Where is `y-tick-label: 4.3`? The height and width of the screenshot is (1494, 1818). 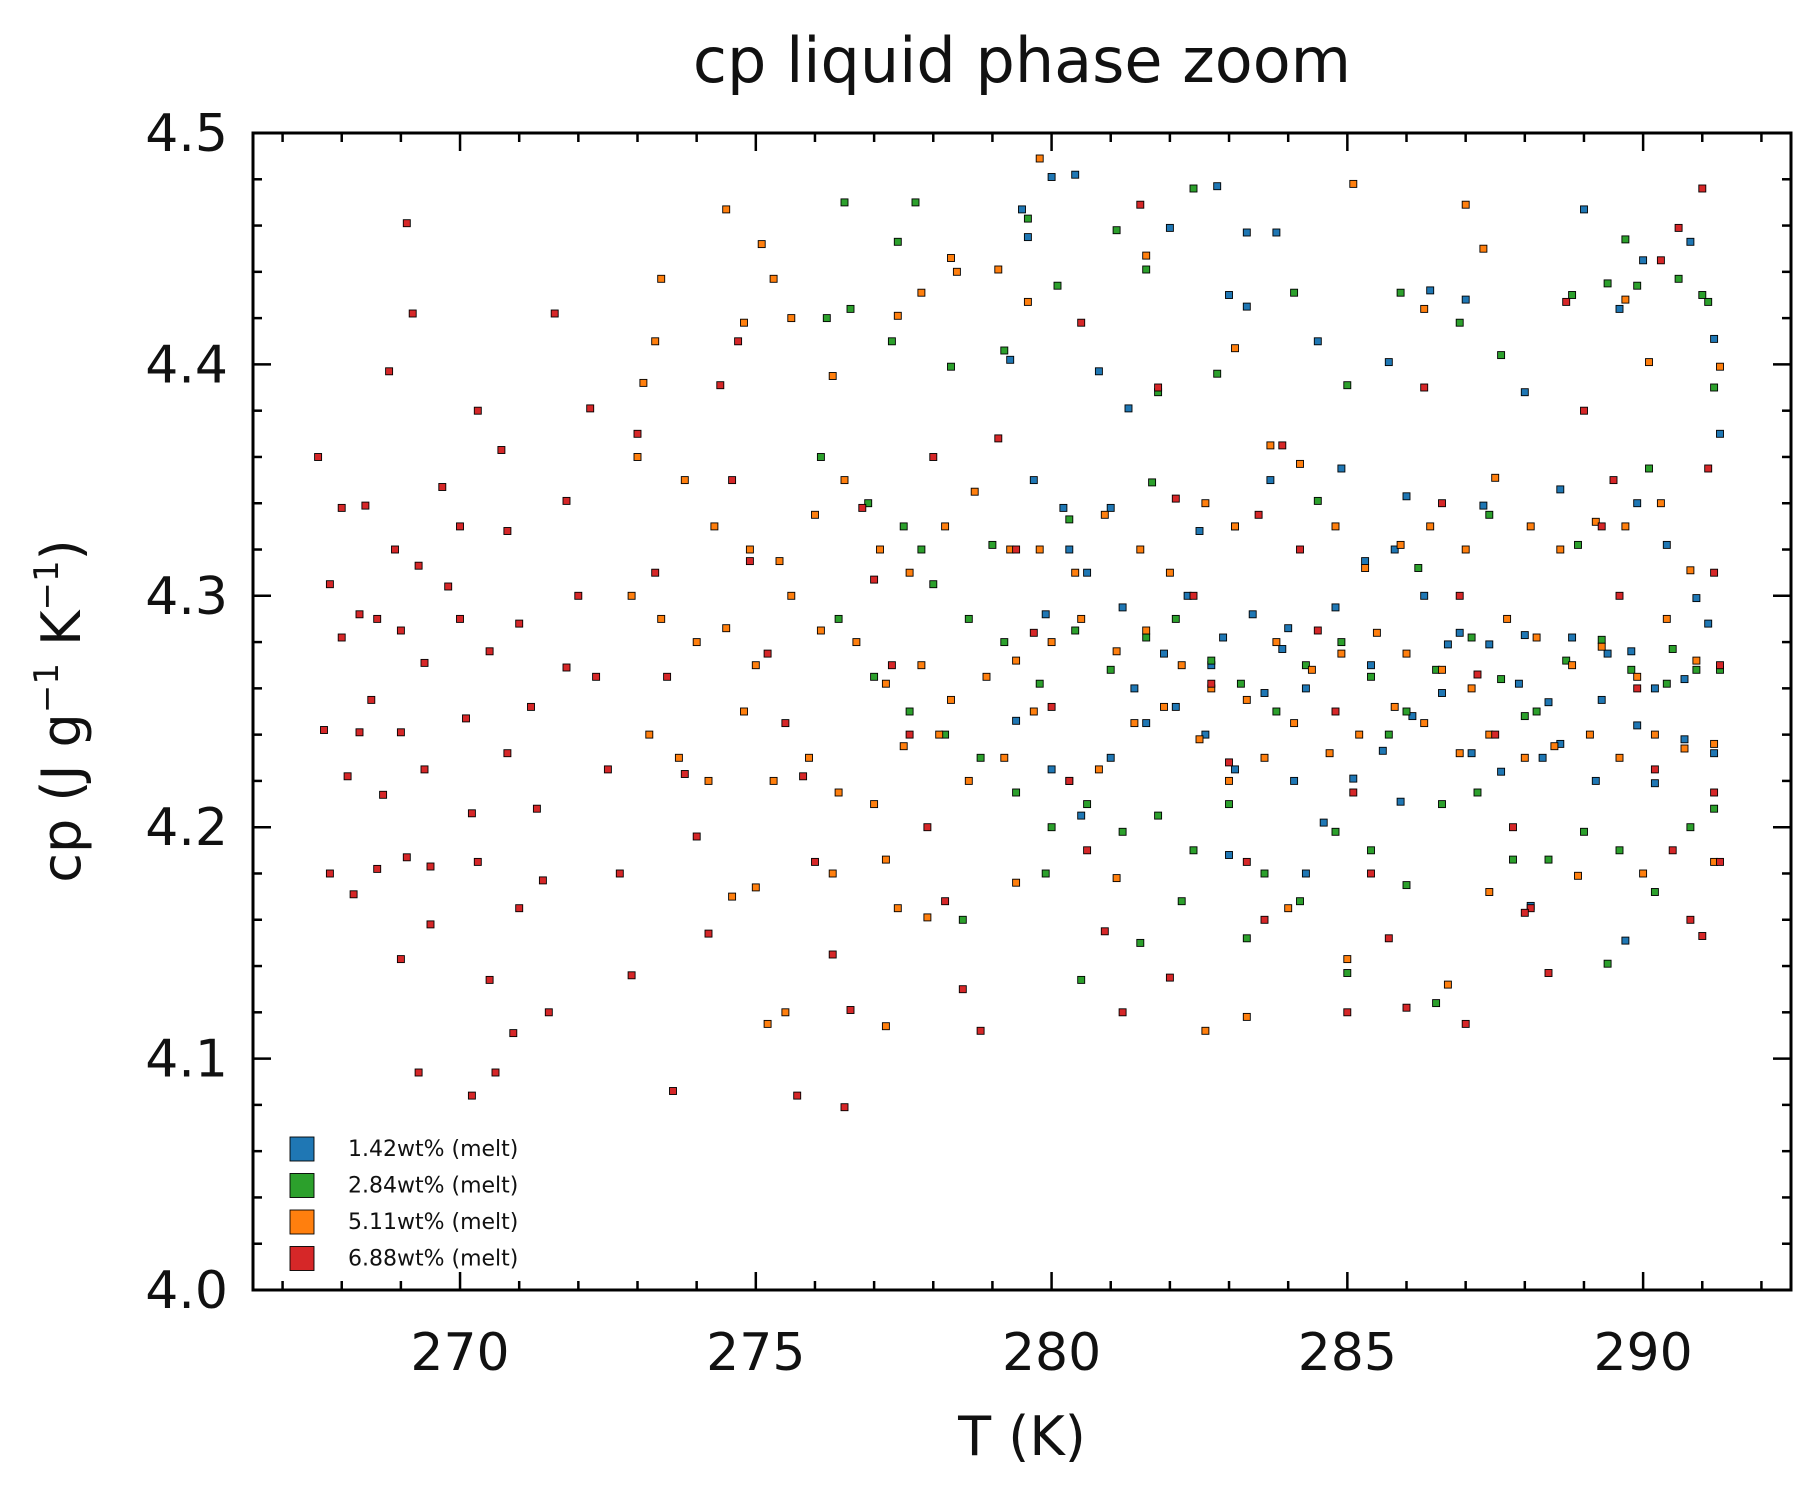
y-tick-label: 4.3 is located at coordinates (186, 597).